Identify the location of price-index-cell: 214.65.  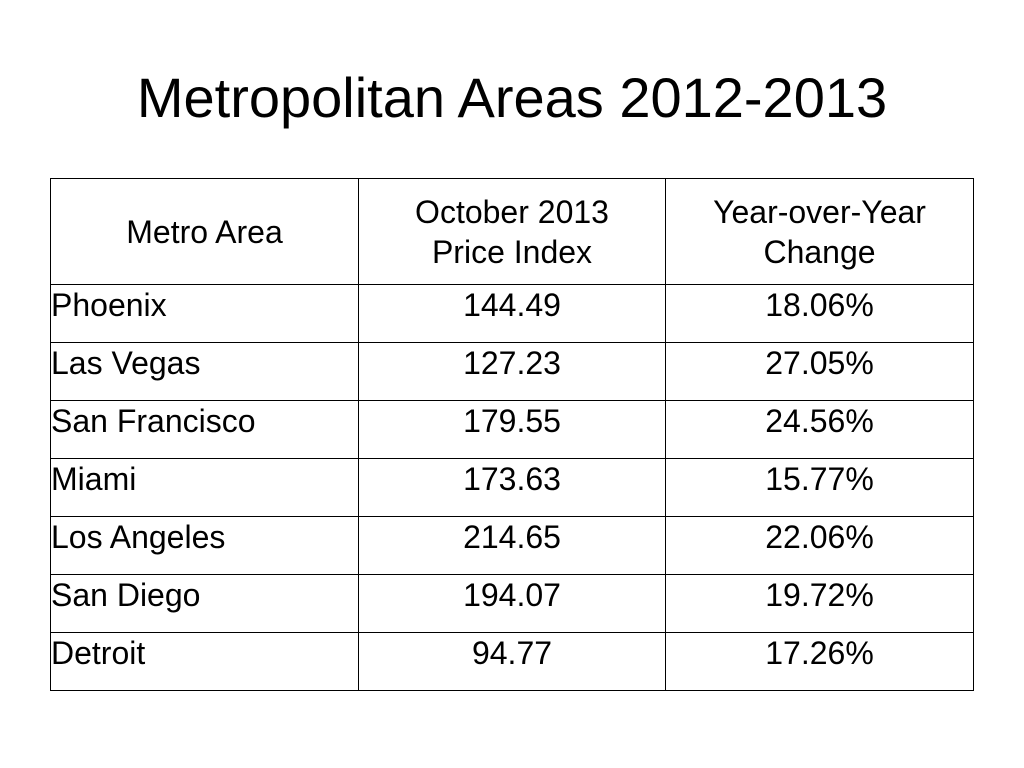
(512, 545).